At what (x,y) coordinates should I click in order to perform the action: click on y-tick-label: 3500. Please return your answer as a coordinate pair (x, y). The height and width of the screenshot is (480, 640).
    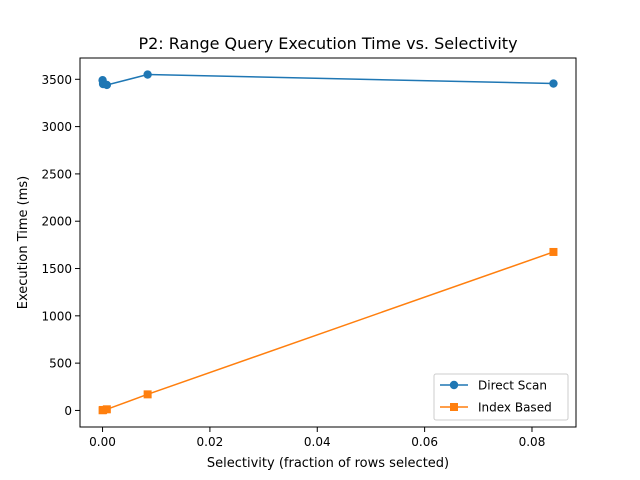
    Looking at the image, I should click on (56, 80).